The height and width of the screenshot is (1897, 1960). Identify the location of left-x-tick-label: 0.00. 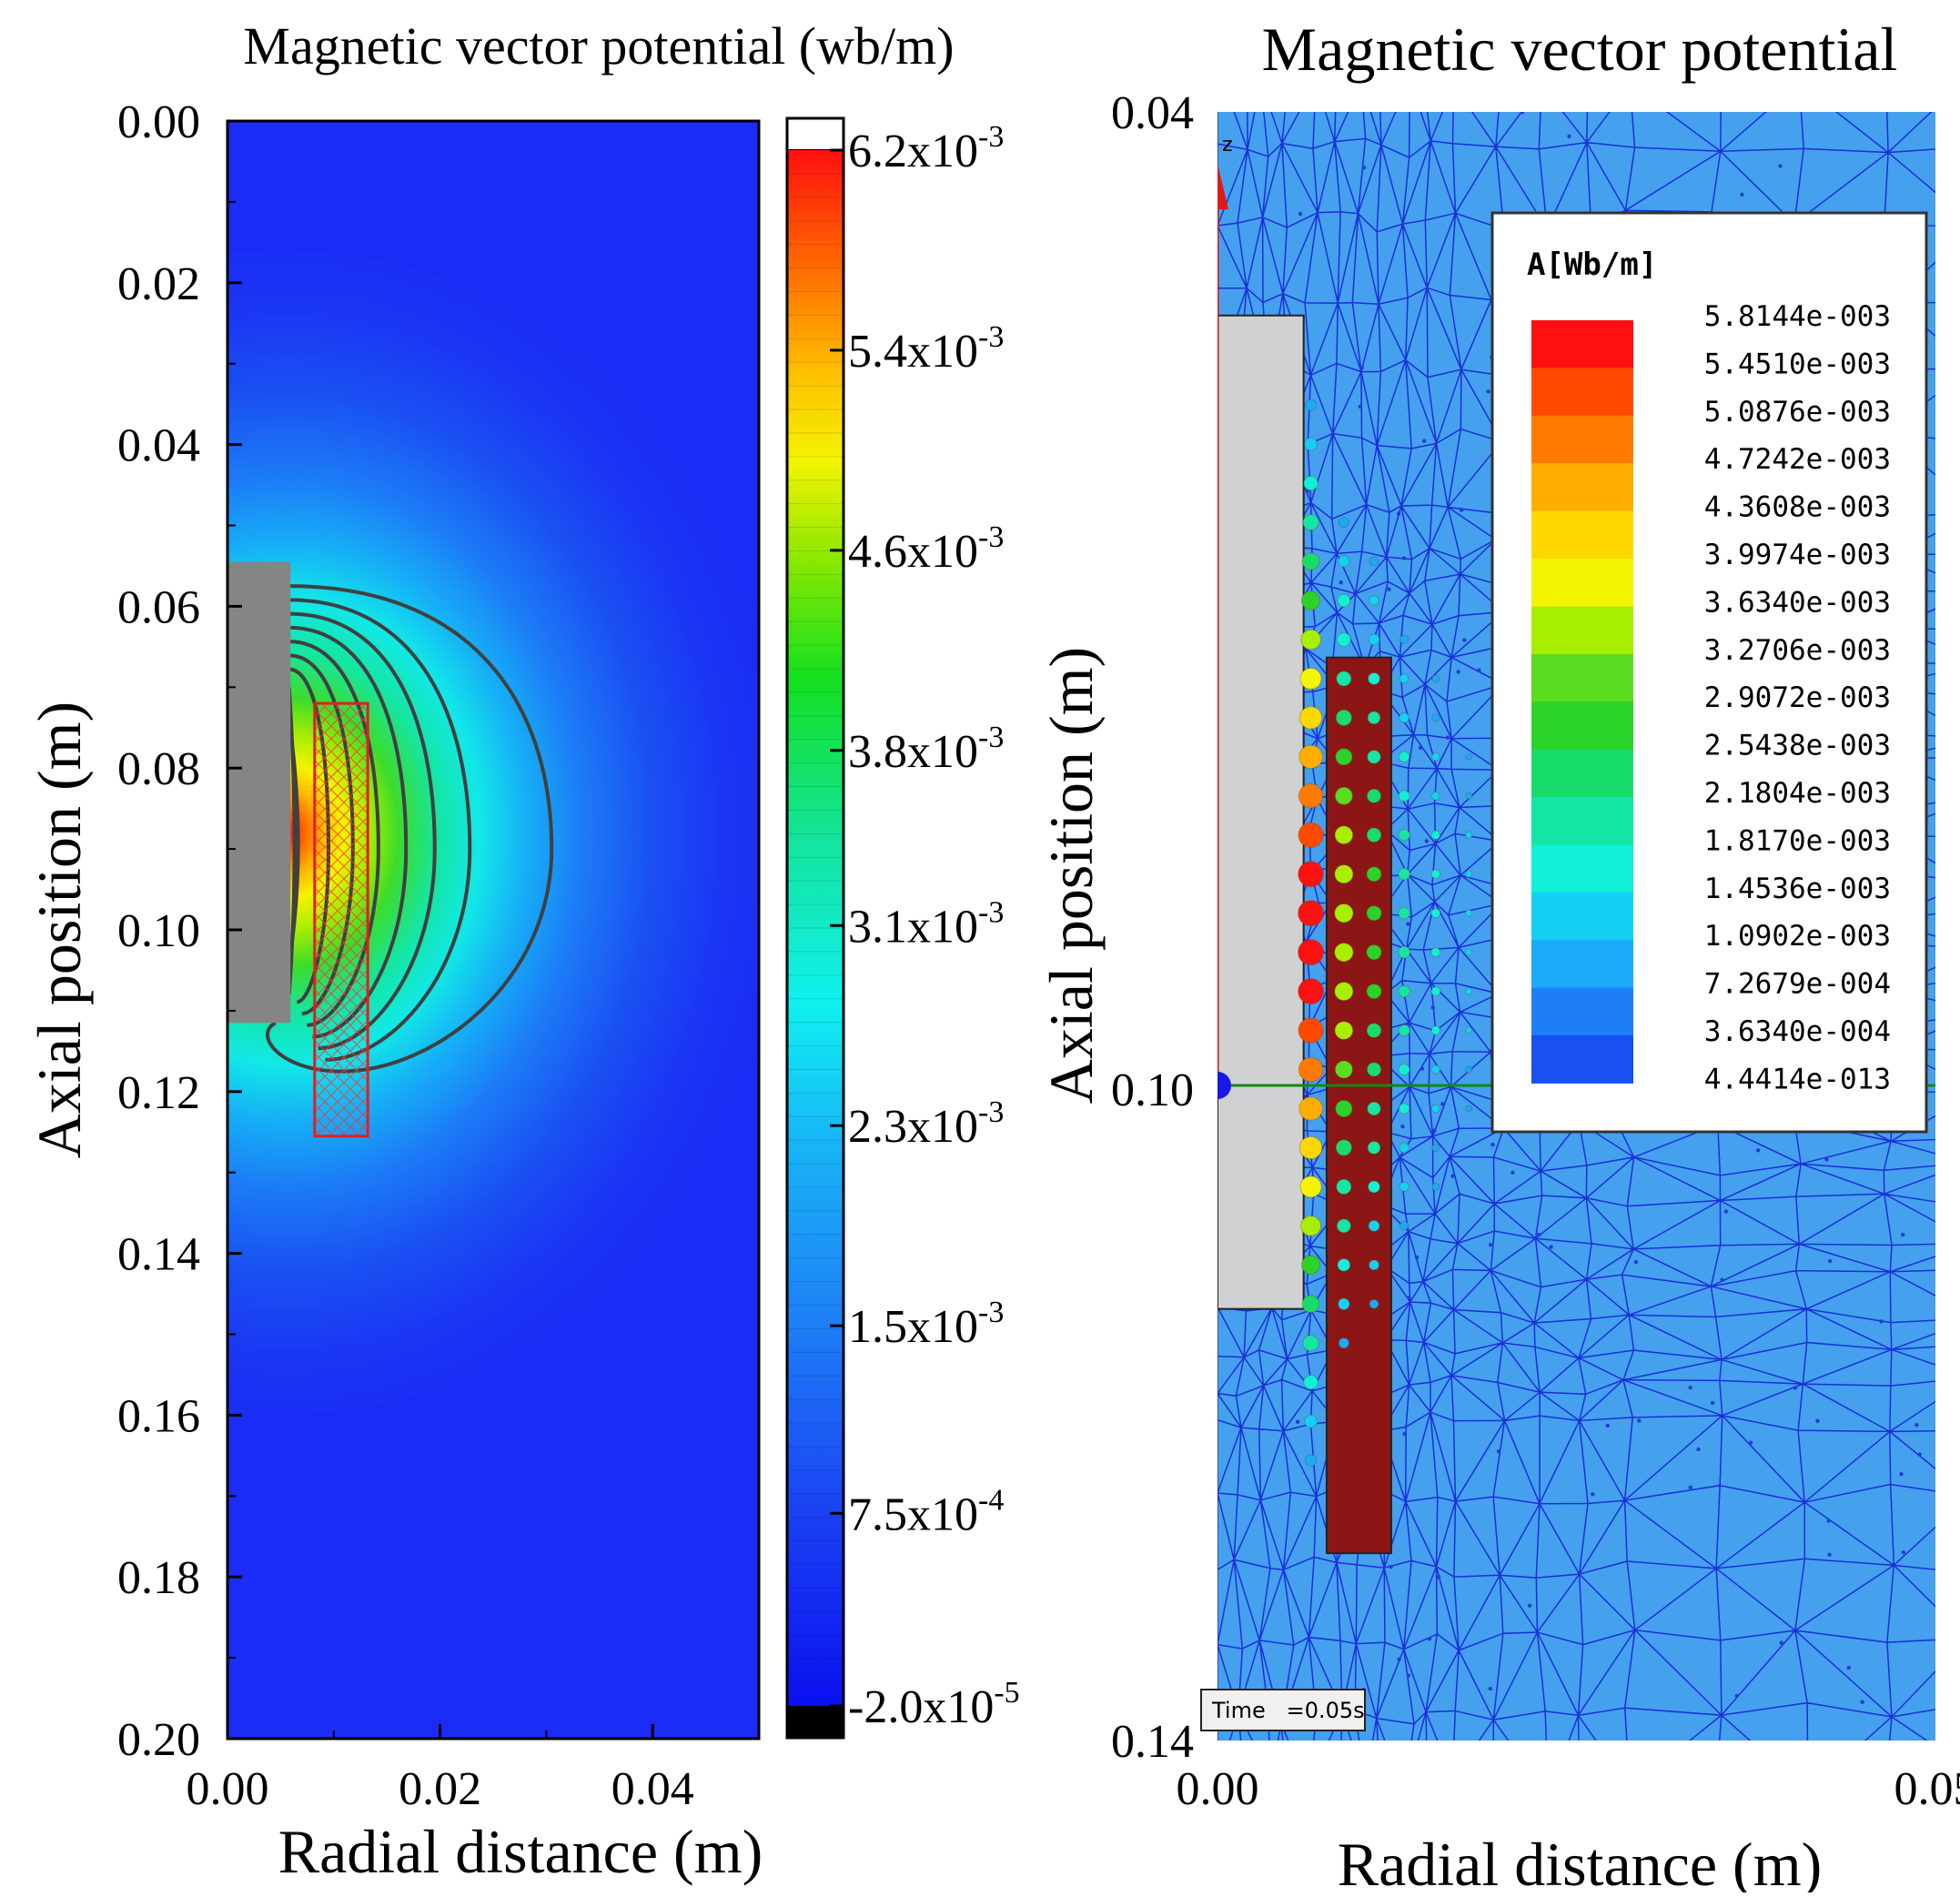
(228, 1789).